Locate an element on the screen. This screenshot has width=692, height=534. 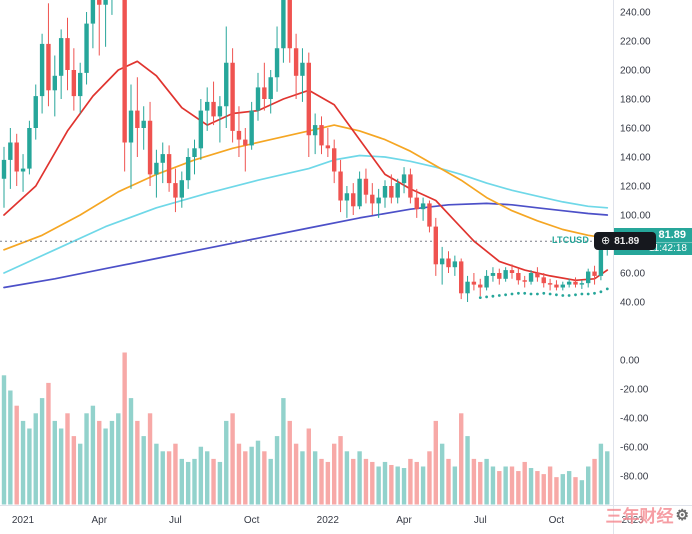
price-axis-tick: 200.00 is located at coordinates (635, 71).